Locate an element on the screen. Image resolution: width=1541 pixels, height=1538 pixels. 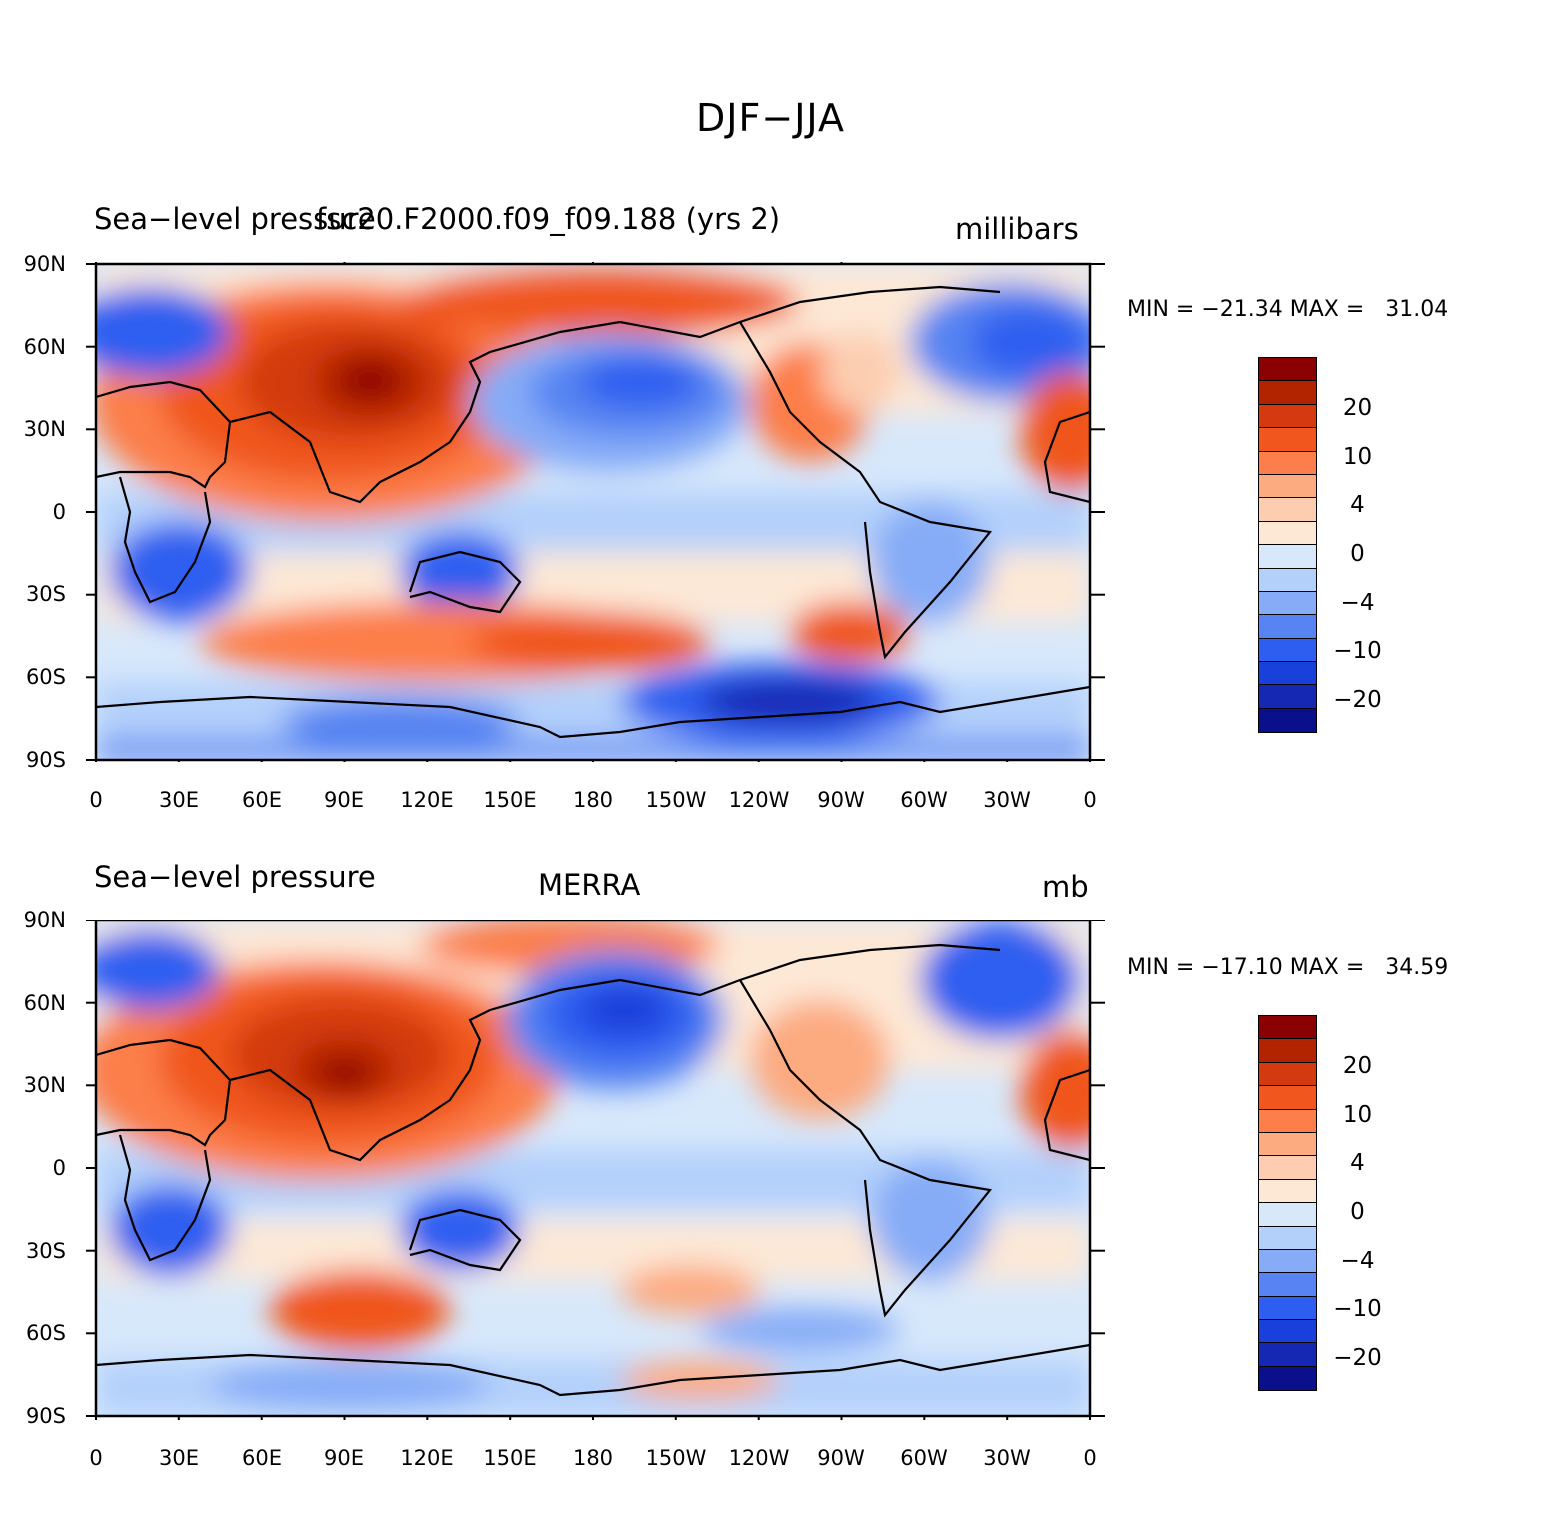
panel-units-label: millibars is located at coordinates (1017, 229).